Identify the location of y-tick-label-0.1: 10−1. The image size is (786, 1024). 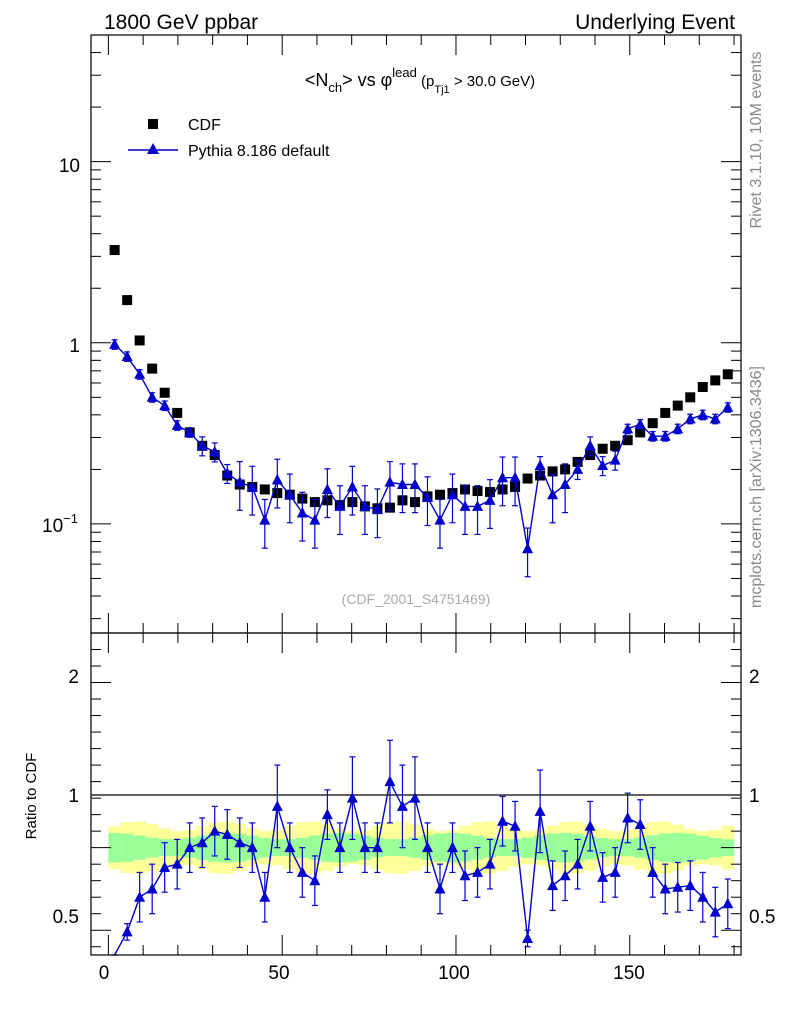
(60, 524).